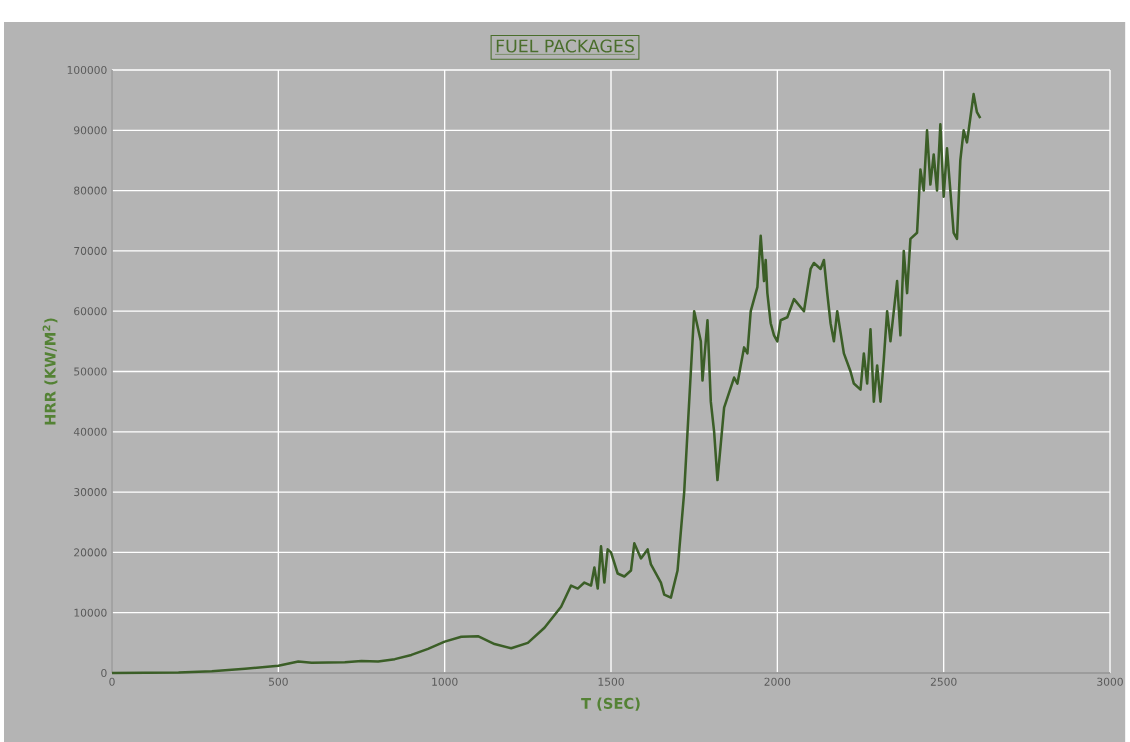  Describe the element at coordinates (50, 371) in the screenshot. I see `y-axis-title: HRR (KW/M$^{2}$)` at that location.